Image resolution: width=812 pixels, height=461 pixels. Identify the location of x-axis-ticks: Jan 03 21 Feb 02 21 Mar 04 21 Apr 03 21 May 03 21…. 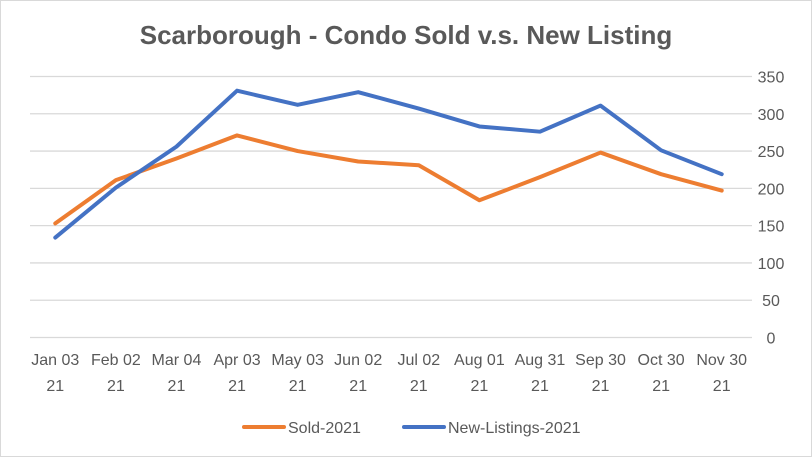
(389, 373).